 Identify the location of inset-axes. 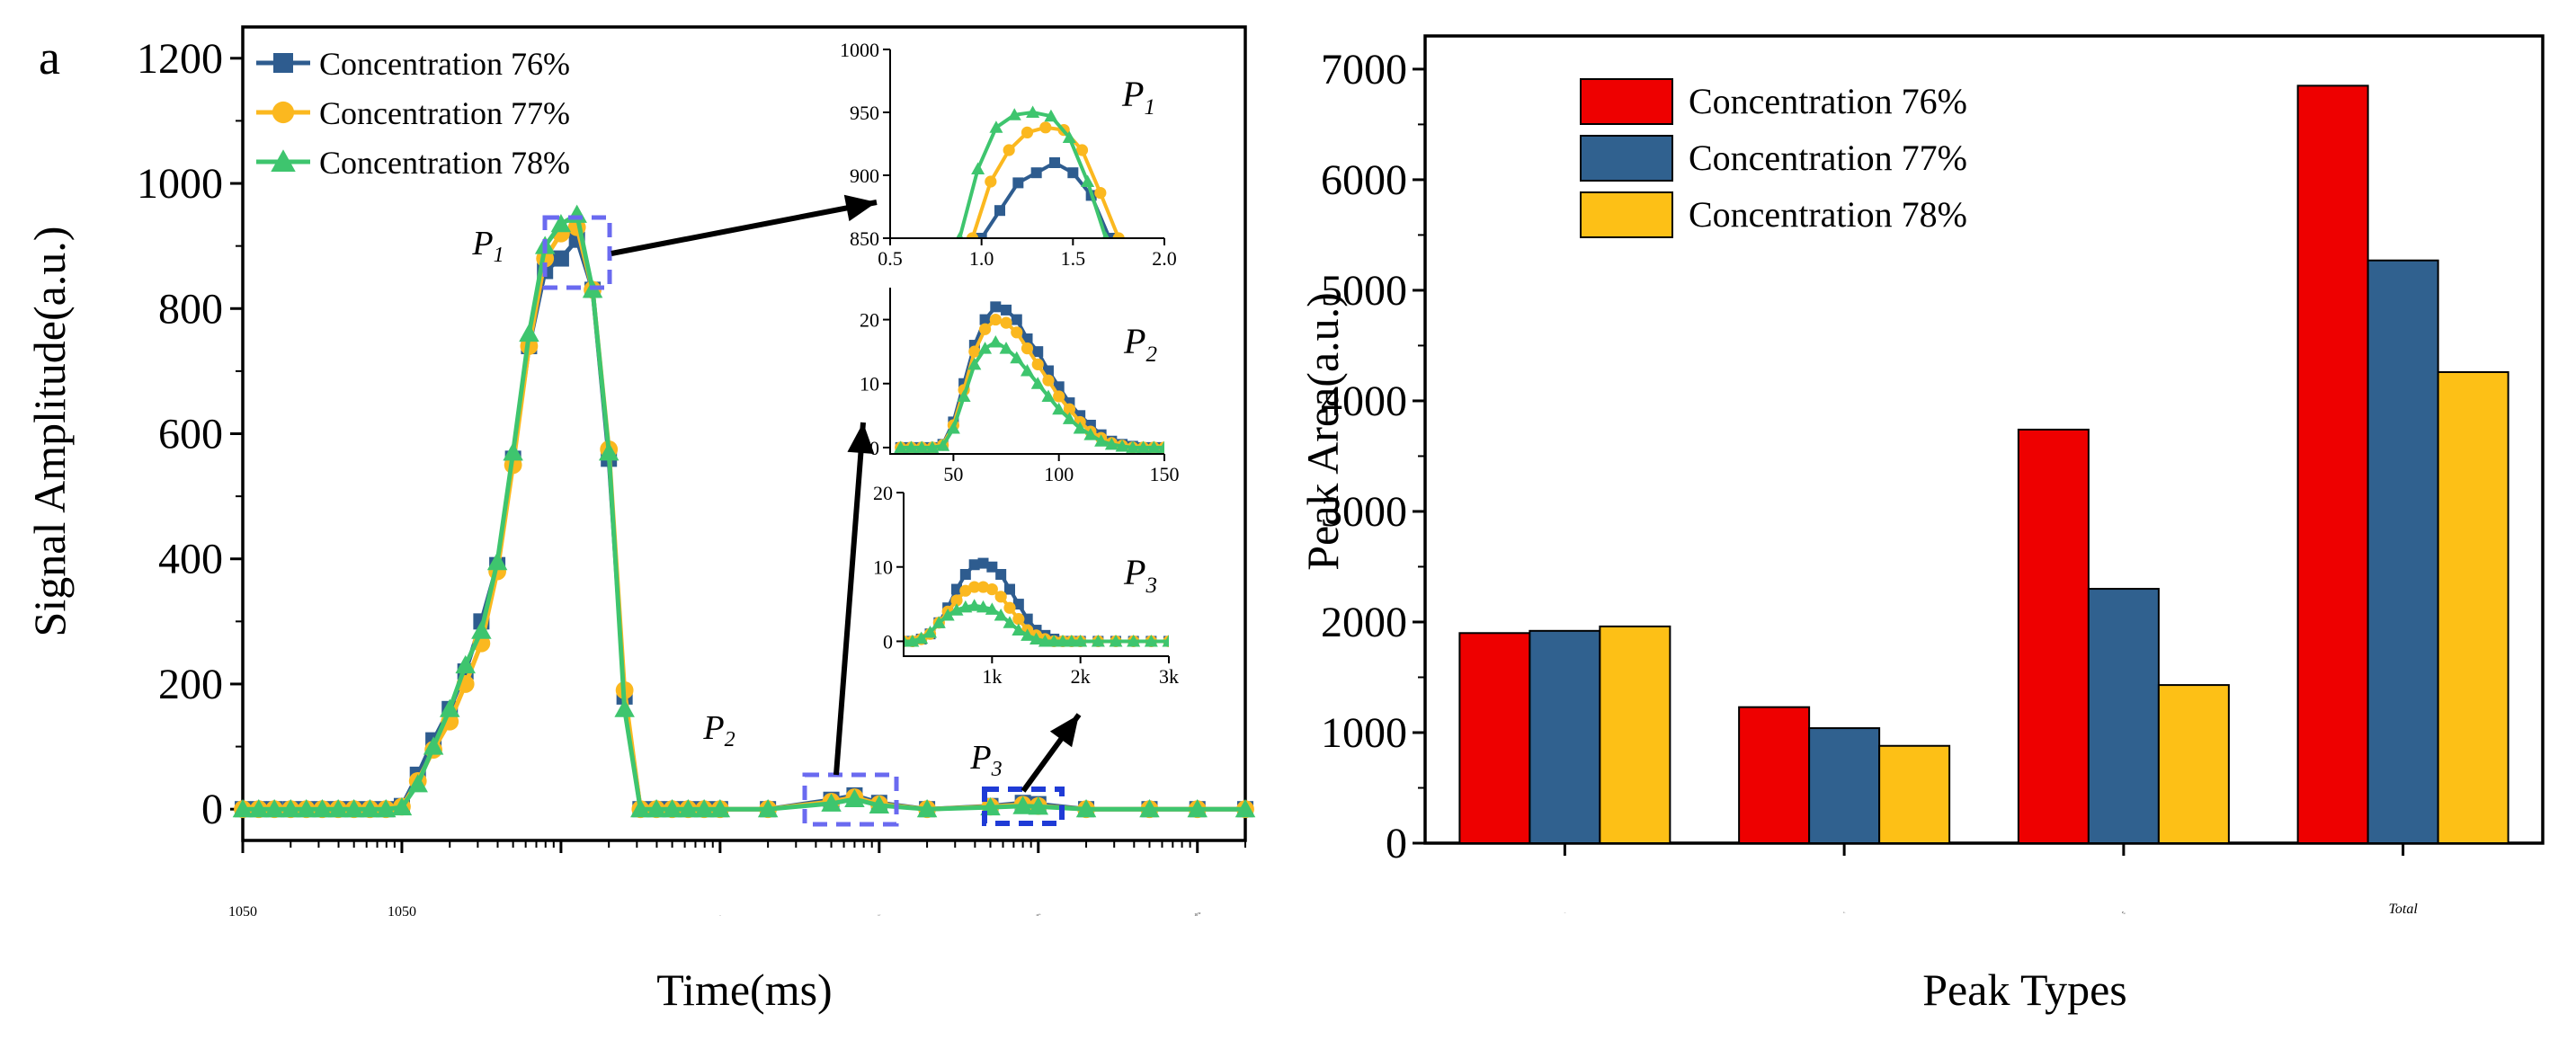
(1027, 371).